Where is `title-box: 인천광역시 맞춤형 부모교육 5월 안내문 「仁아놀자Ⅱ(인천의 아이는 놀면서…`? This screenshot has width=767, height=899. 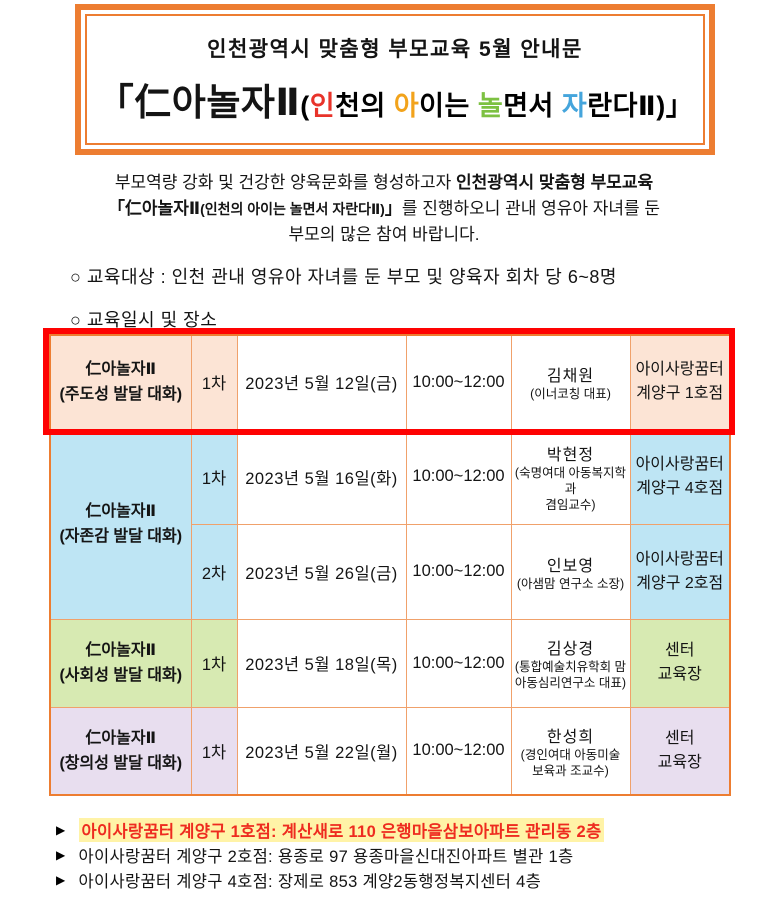 title-box: 인천광역시 맞춤형 부모교육 5월 안내문 「仁아놀자Ⅱ(인천의 아이는 놀면서… is located at coordinates (395, 79).